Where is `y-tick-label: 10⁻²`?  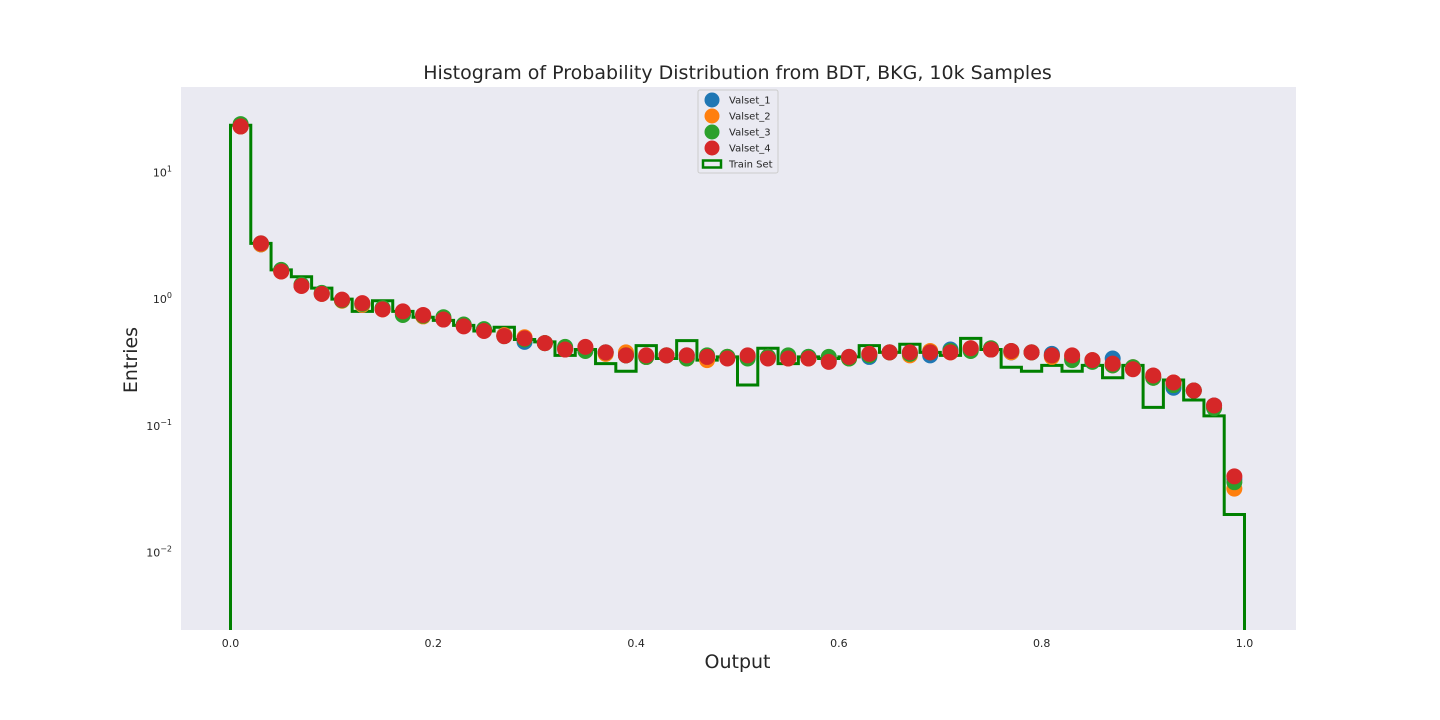
y-tick-label: 10⁻² is located at coordinates (159, 552).